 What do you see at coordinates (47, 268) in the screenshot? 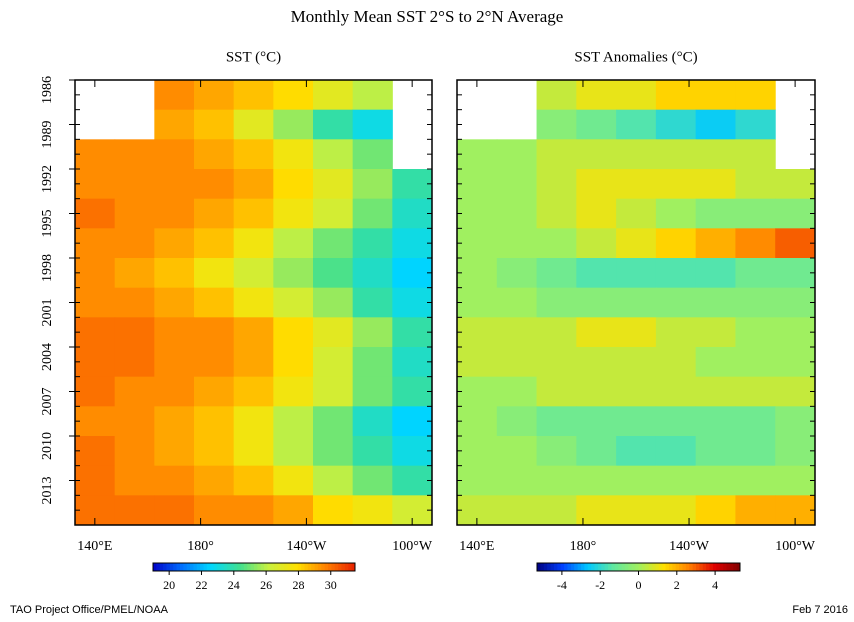
I see `y-tick-label: 1998` at bounding box center [47, 268].